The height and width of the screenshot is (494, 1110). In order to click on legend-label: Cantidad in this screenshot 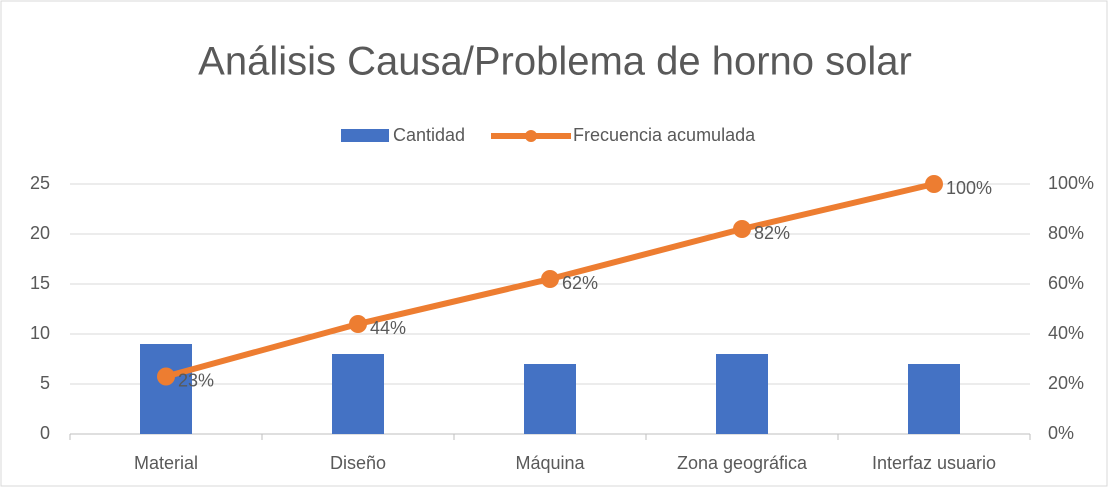, I will do `click(429, 135)`.